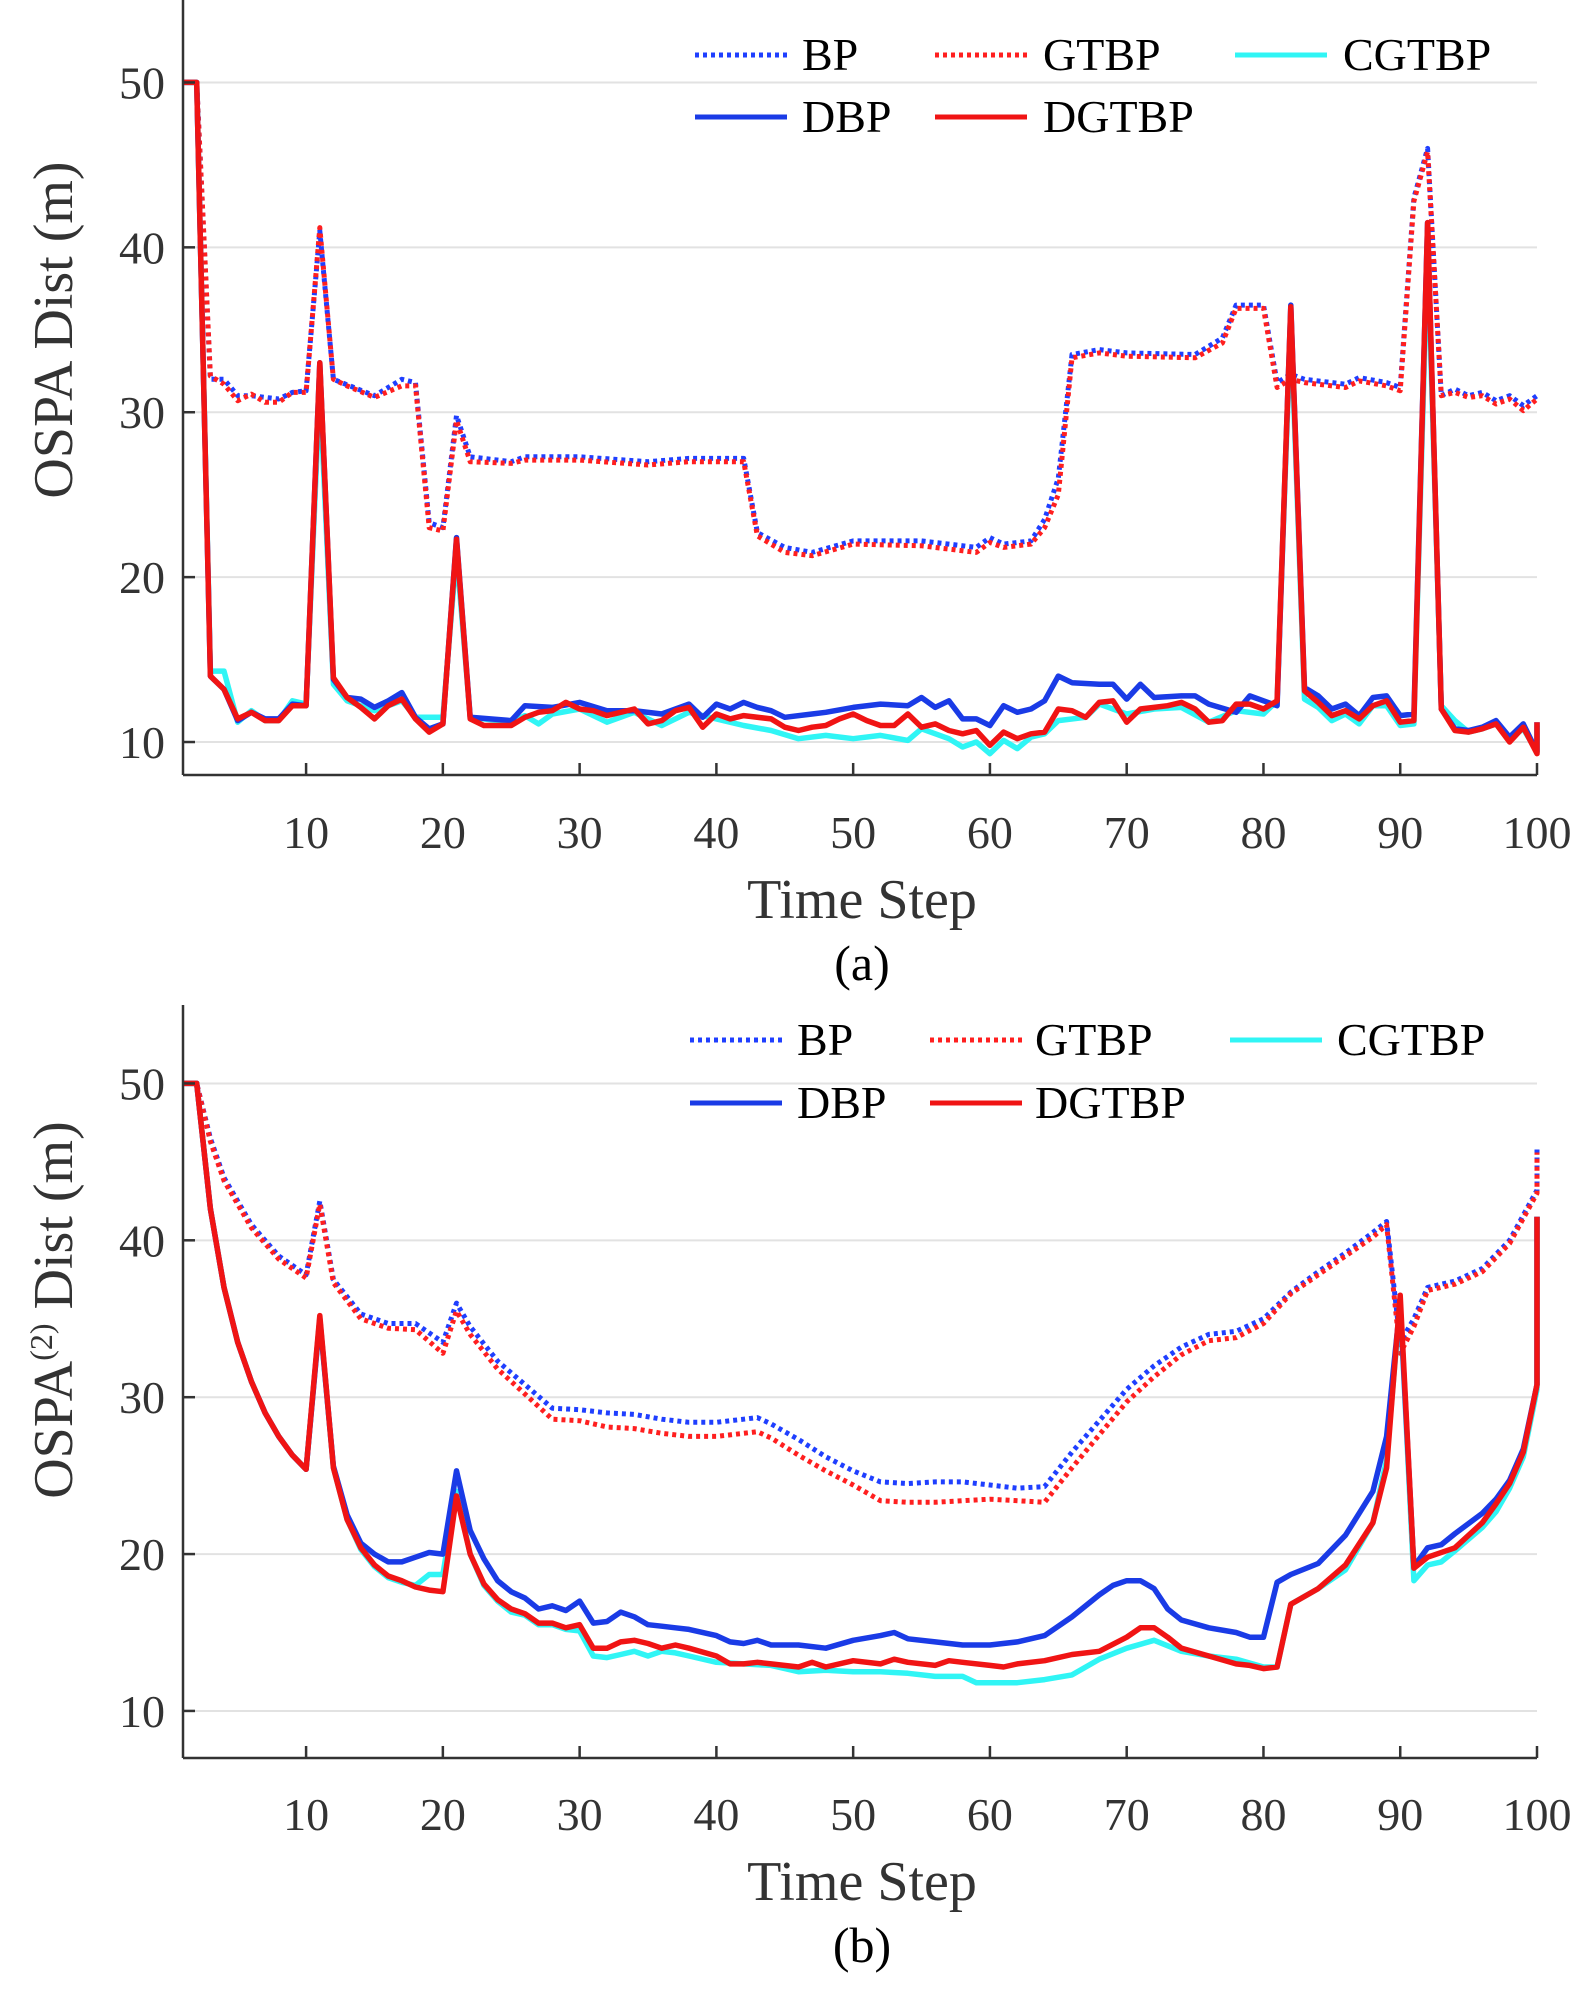 This screenshot has height=1991, width=1586. What do you see at coordinates (54, 1429) in the screenshot?
I see `y-axis-label-prefix: OSPA` at bounding box center [54, 1429].